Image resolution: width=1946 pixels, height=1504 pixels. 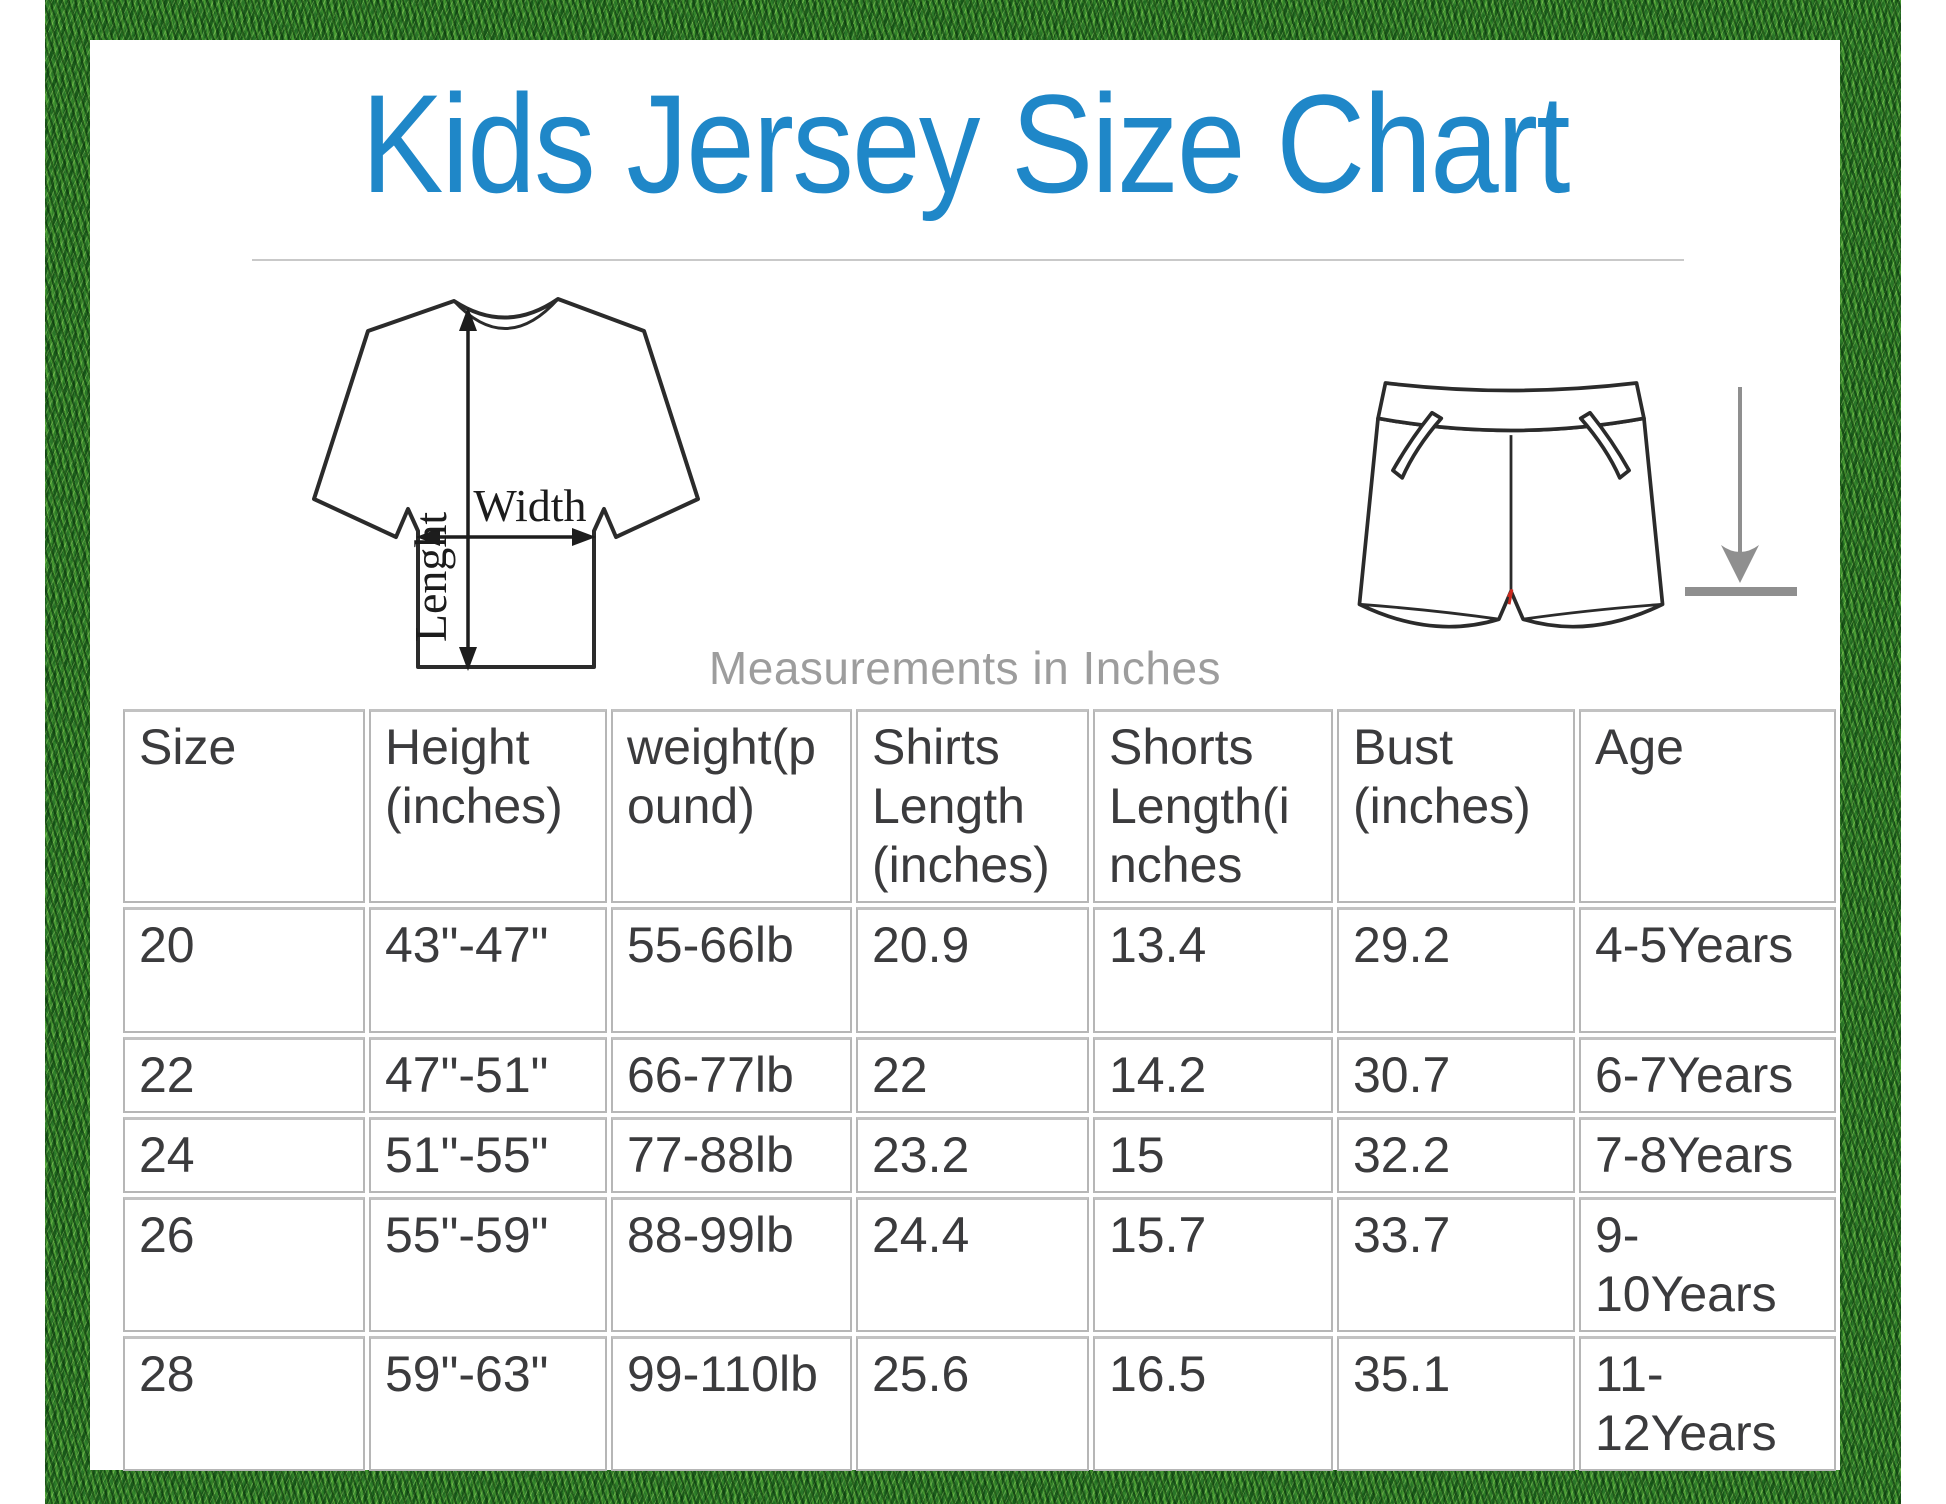 I want to click on cell-weight: 88-99lb, so click(x=731, y=1264).